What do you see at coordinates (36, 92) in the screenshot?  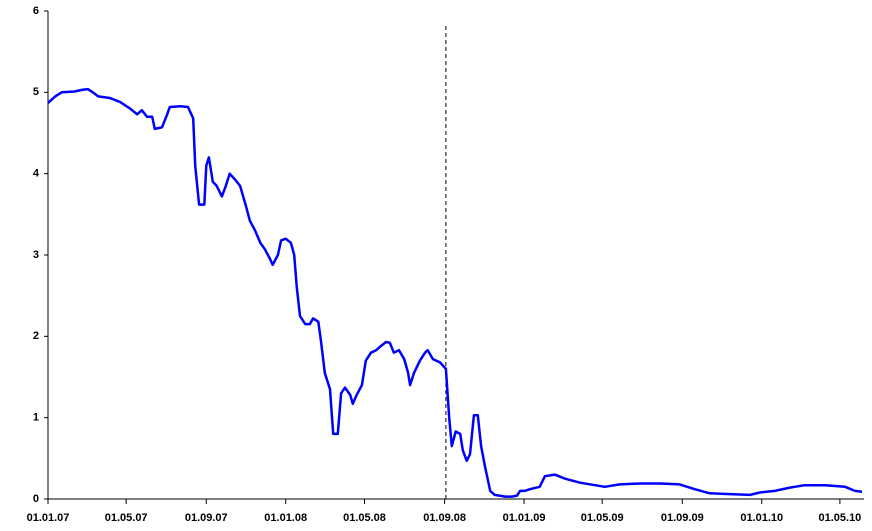 I see `y-tick-label: 5` at bounding box center [36, 92].